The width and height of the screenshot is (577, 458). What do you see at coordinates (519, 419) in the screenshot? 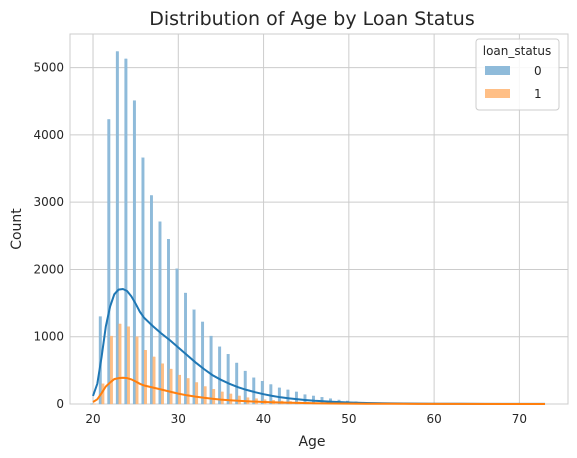
I see `x-tick-label: 70` at bounding box center [519, 419].